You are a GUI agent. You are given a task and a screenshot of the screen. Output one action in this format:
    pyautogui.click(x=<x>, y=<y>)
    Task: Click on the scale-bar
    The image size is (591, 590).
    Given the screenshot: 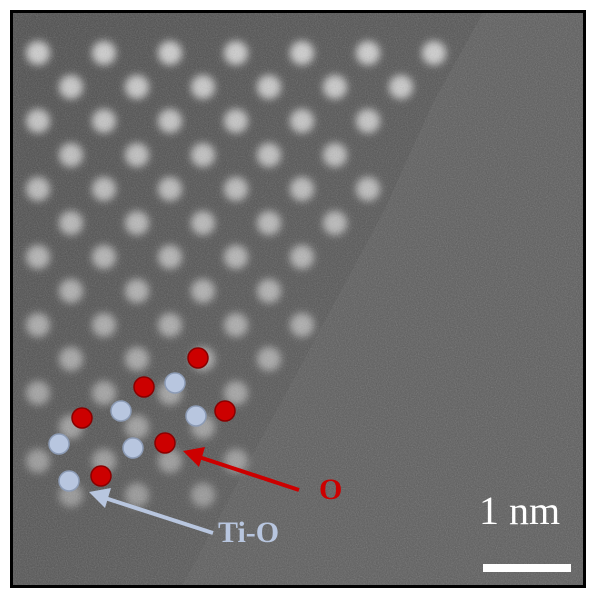 What is the action you would take?
    pyautogui.click(x=527, y=568)
    